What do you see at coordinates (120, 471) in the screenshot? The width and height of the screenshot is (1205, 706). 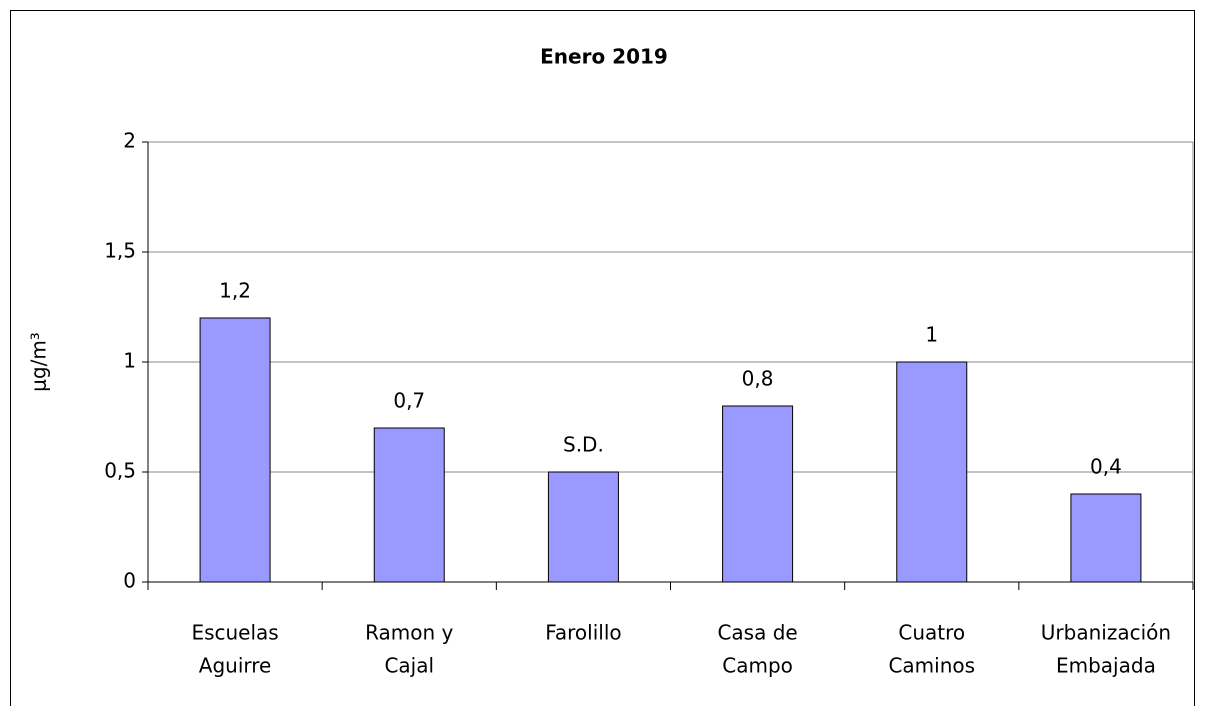 I see `y-tick-label: 0,5` at bounding box center [120, 471].